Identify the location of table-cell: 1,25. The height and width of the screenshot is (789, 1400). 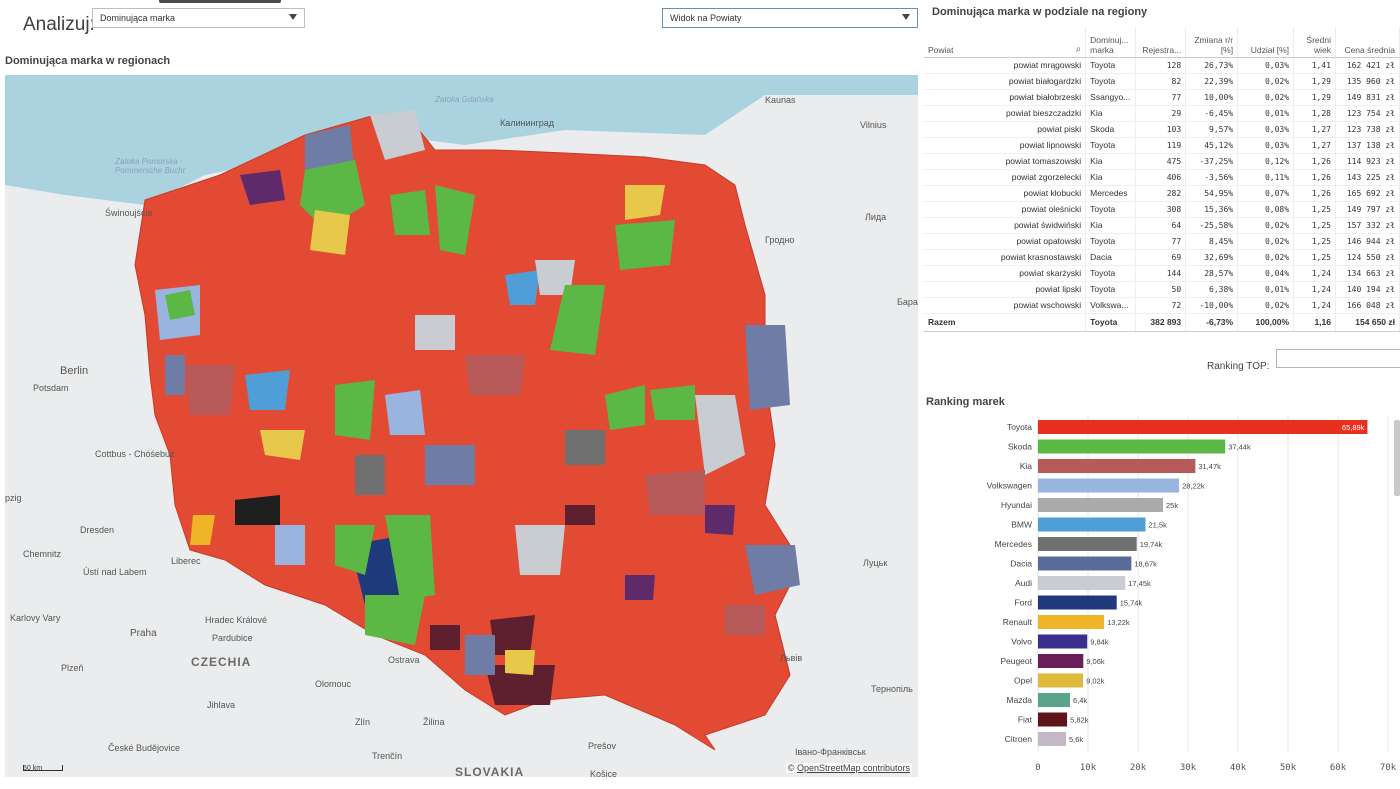
(1314, 225).